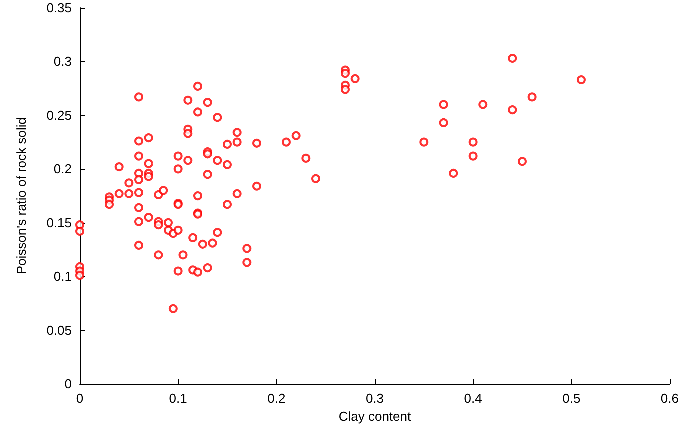 The image size is (682, 428). What do you see at coordinates (21, 196) in the screenshot?
I see `y-axis-title: Poisson's ratio of rock solid` at bounding box center [21, 196].